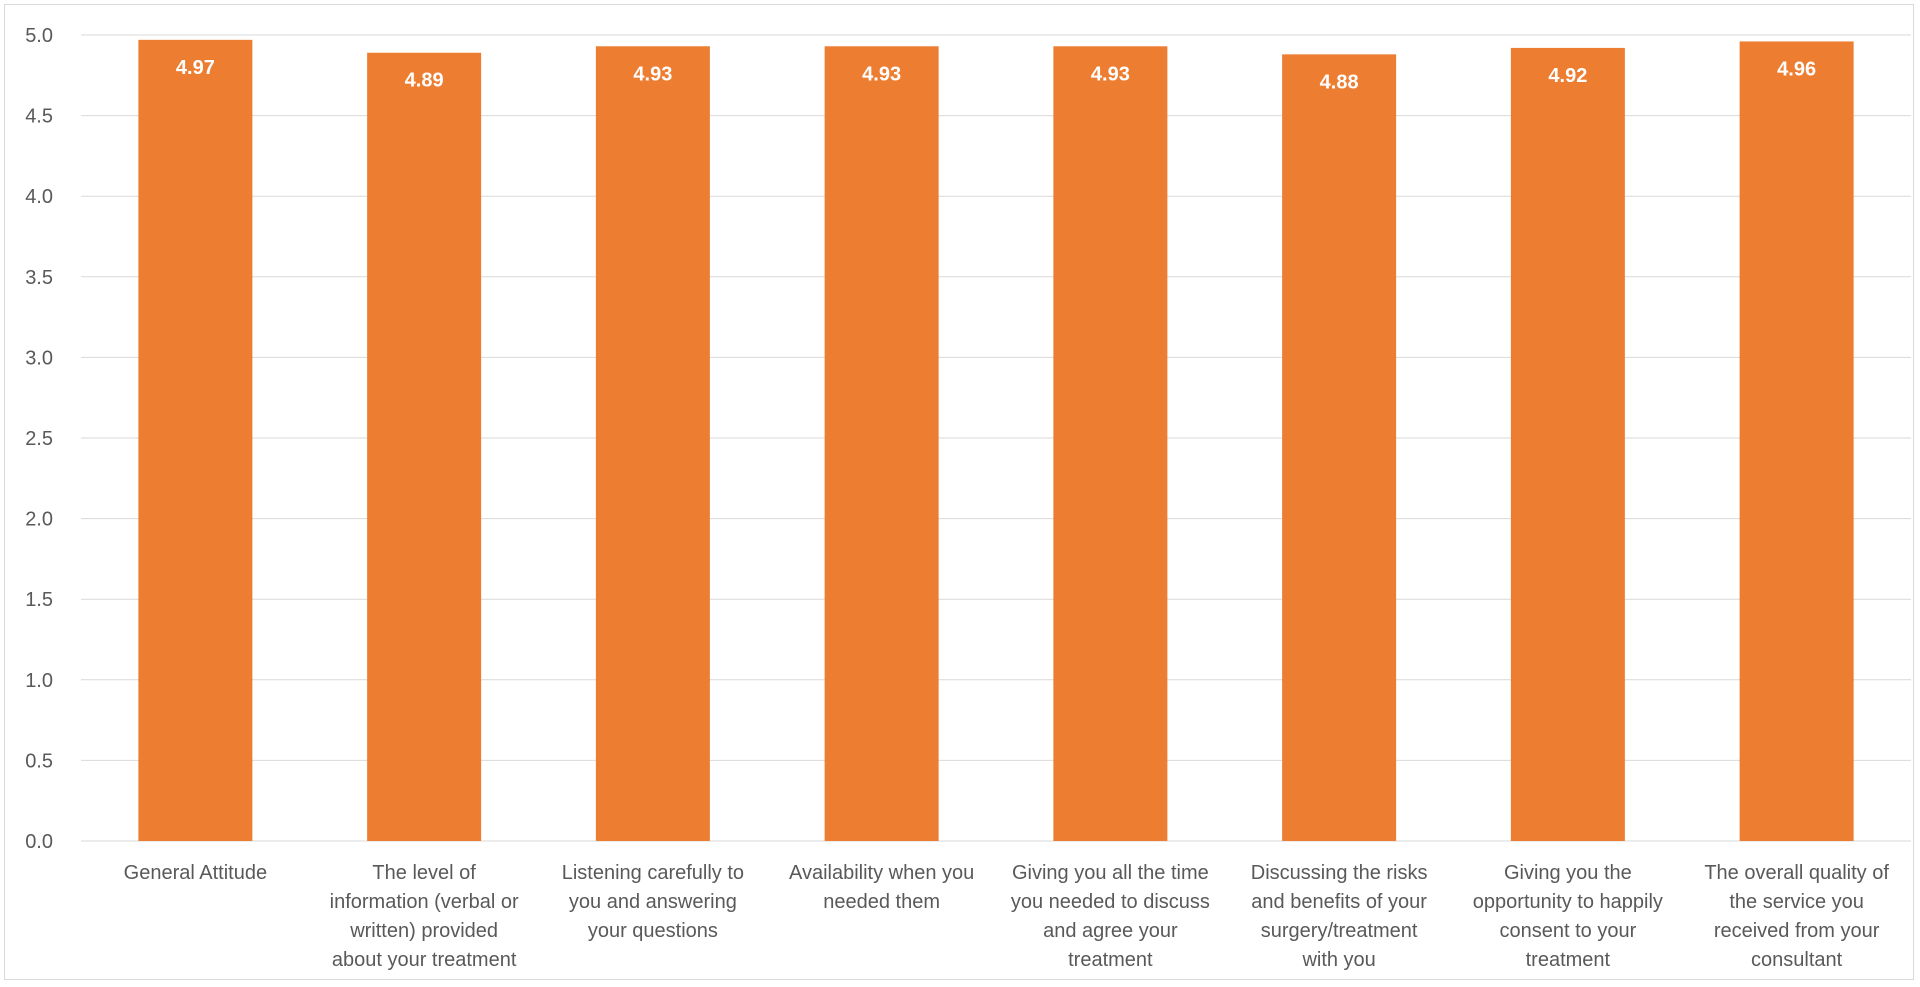 The height and width of the screenshot is (987, 1920). What do you see at coordinates (39, 358) in the screenshot?
I see `y-tick-label: 3.0` at bounding box center [39, 358].